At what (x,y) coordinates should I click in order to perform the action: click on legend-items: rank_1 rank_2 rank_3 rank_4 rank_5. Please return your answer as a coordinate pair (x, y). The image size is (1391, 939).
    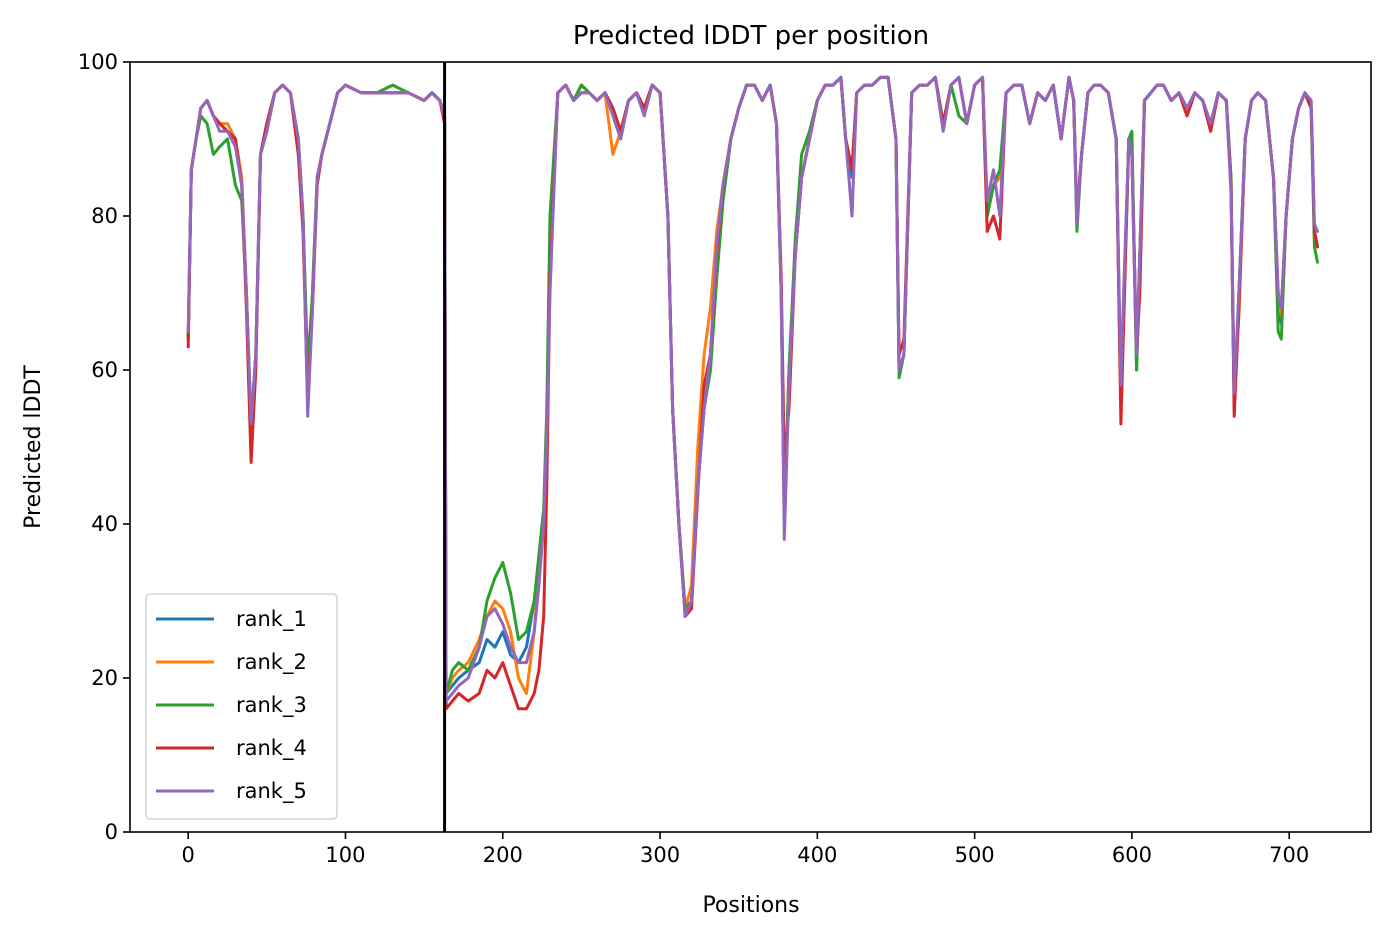
    Looking at the image, I should click on (231, 705).